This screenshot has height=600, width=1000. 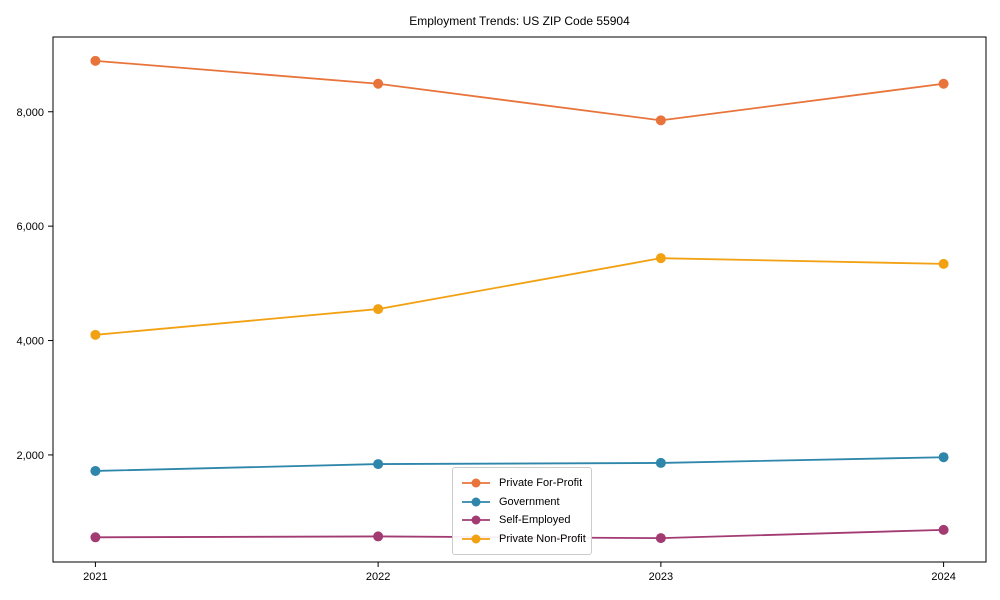 I want to click on legend-label: Government, so click(x=529, y=501).